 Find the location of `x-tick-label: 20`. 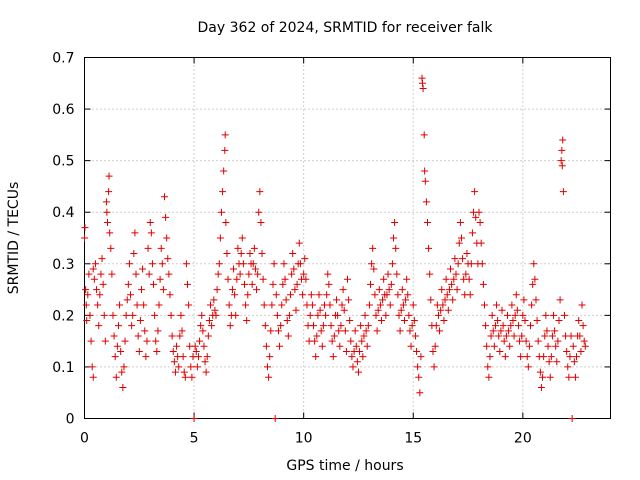

x-tick-label: 20 is located at coordinates (523, 439).